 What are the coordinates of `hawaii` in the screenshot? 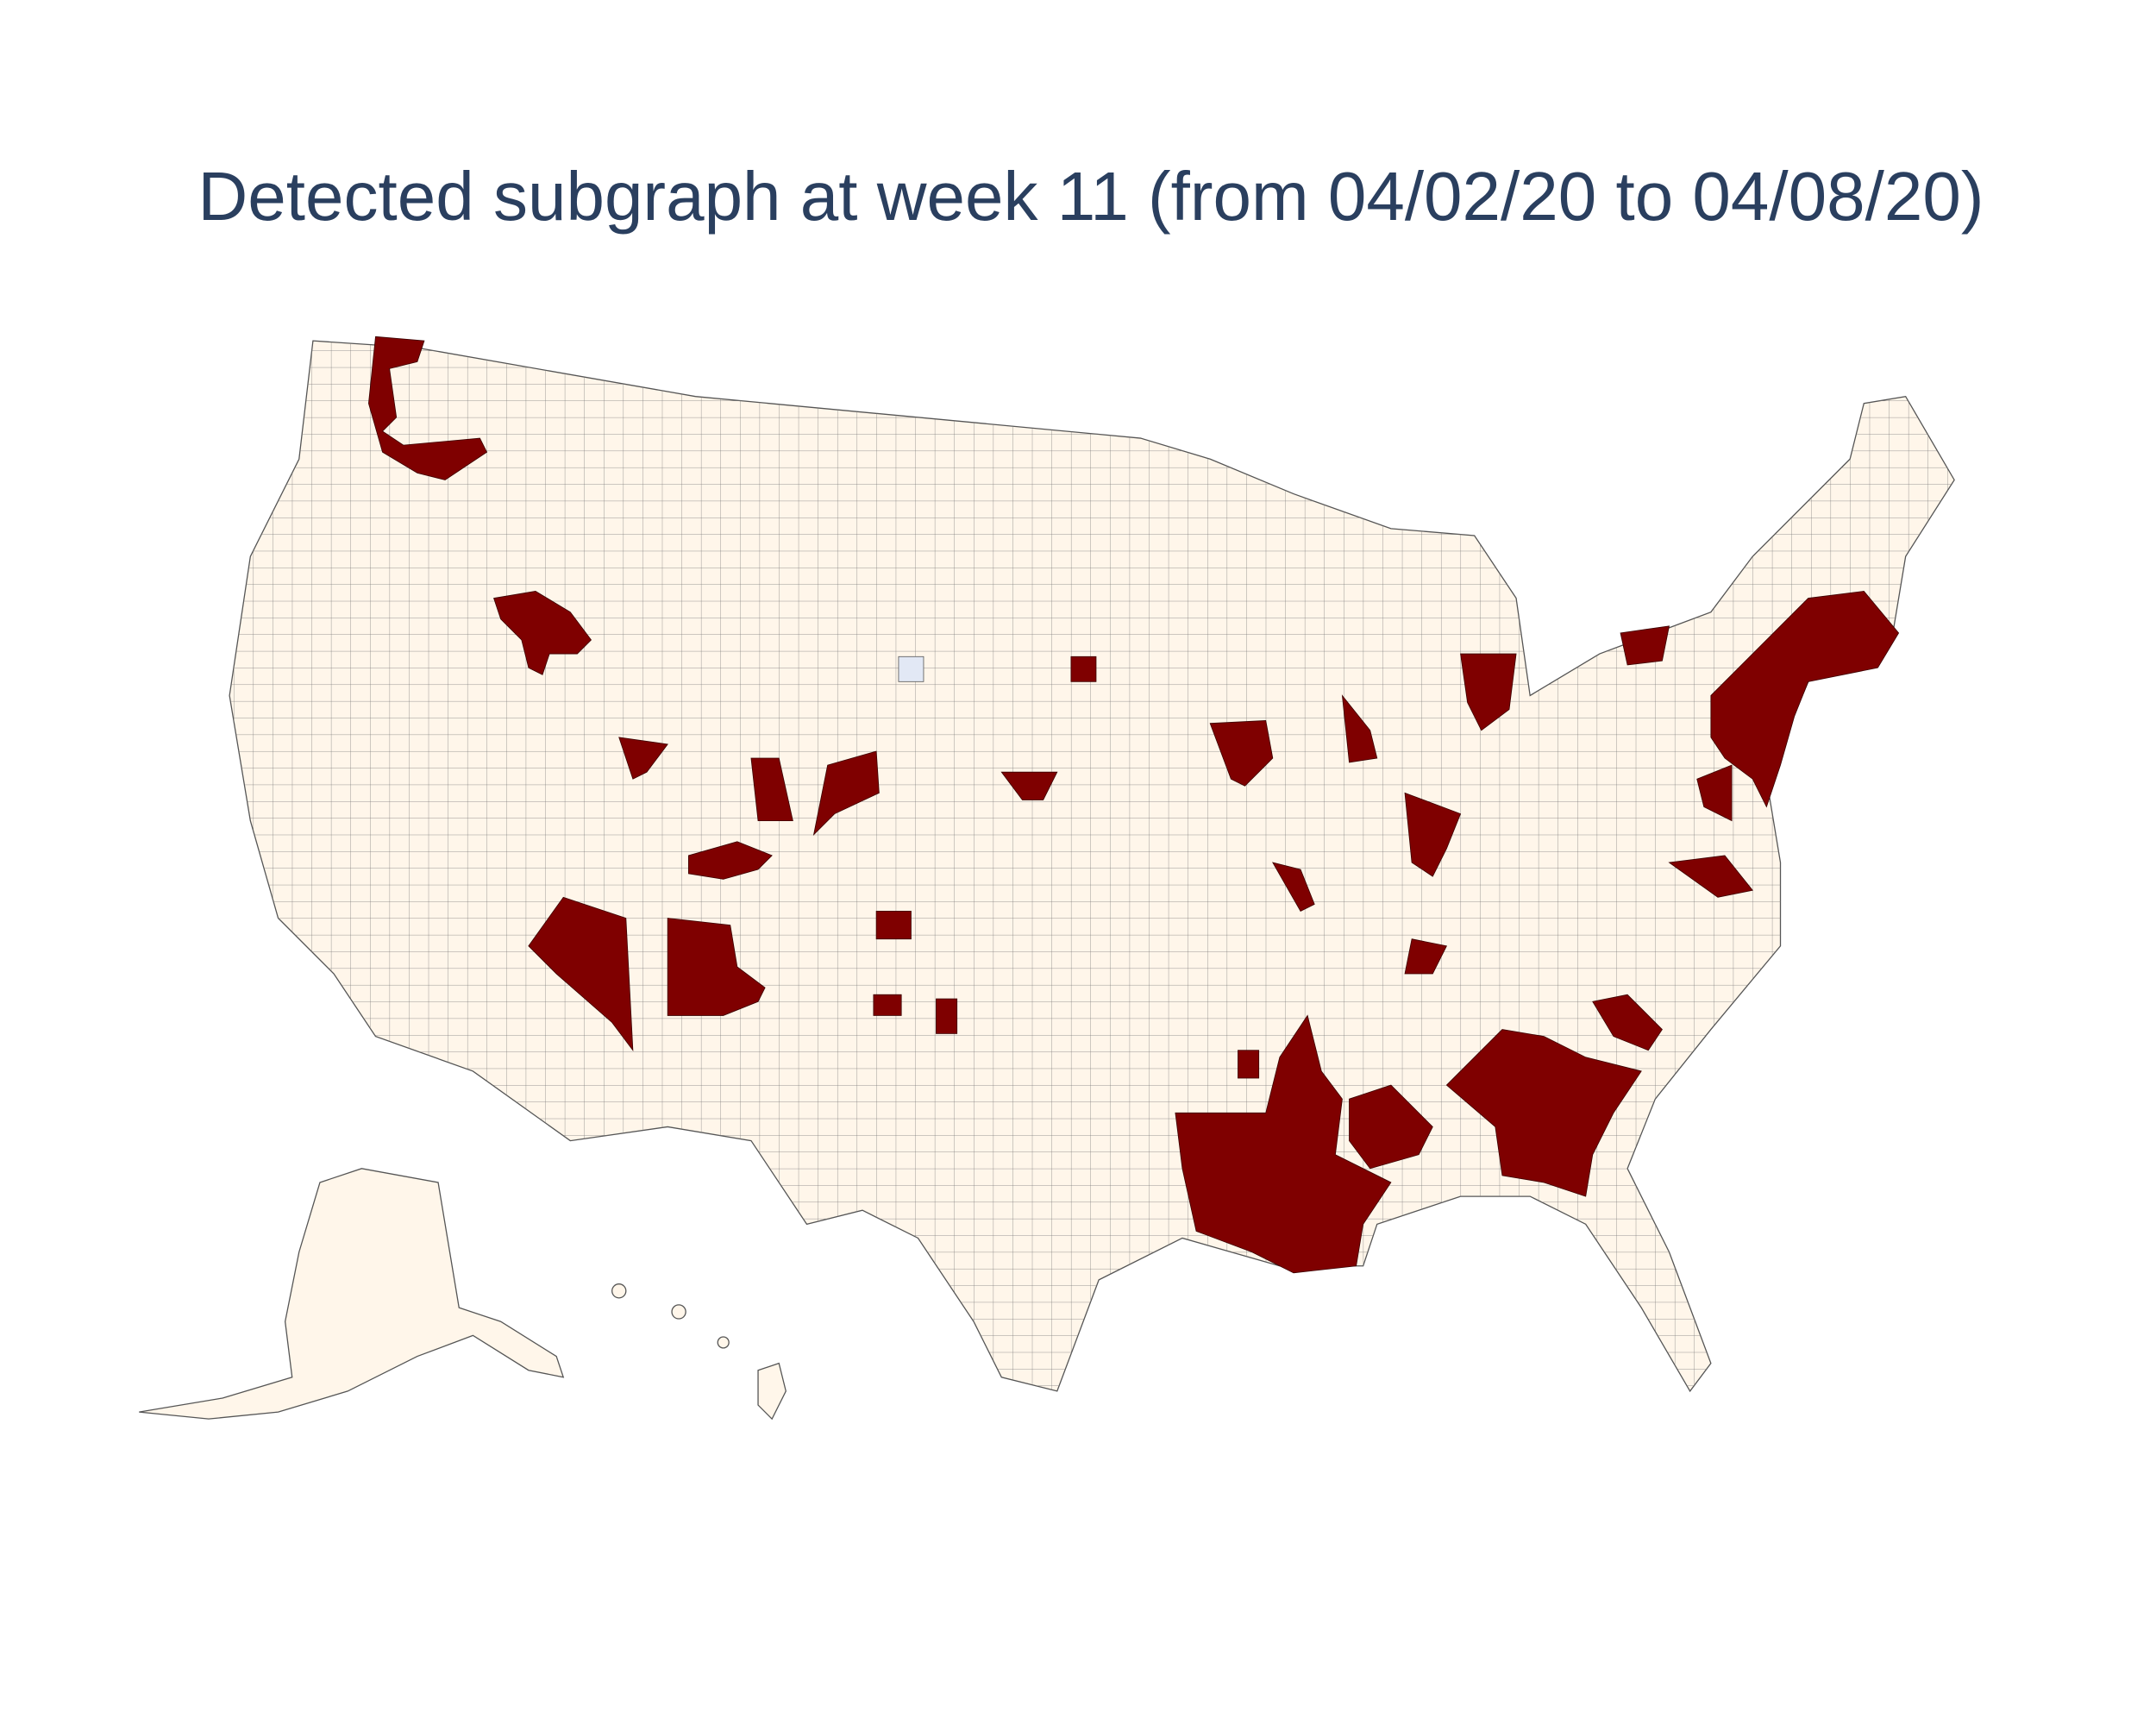 It's located at (772, 1392).